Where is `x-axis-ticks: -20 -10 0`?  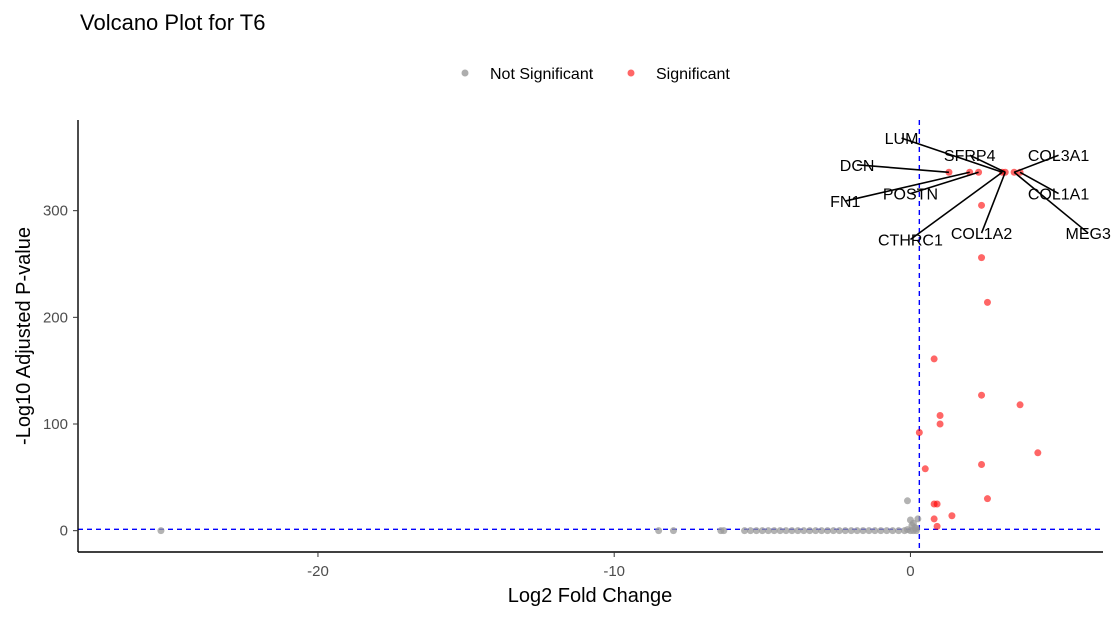
x-axis-ticks: -20 -10 0 is located at coordinates (611, 566).